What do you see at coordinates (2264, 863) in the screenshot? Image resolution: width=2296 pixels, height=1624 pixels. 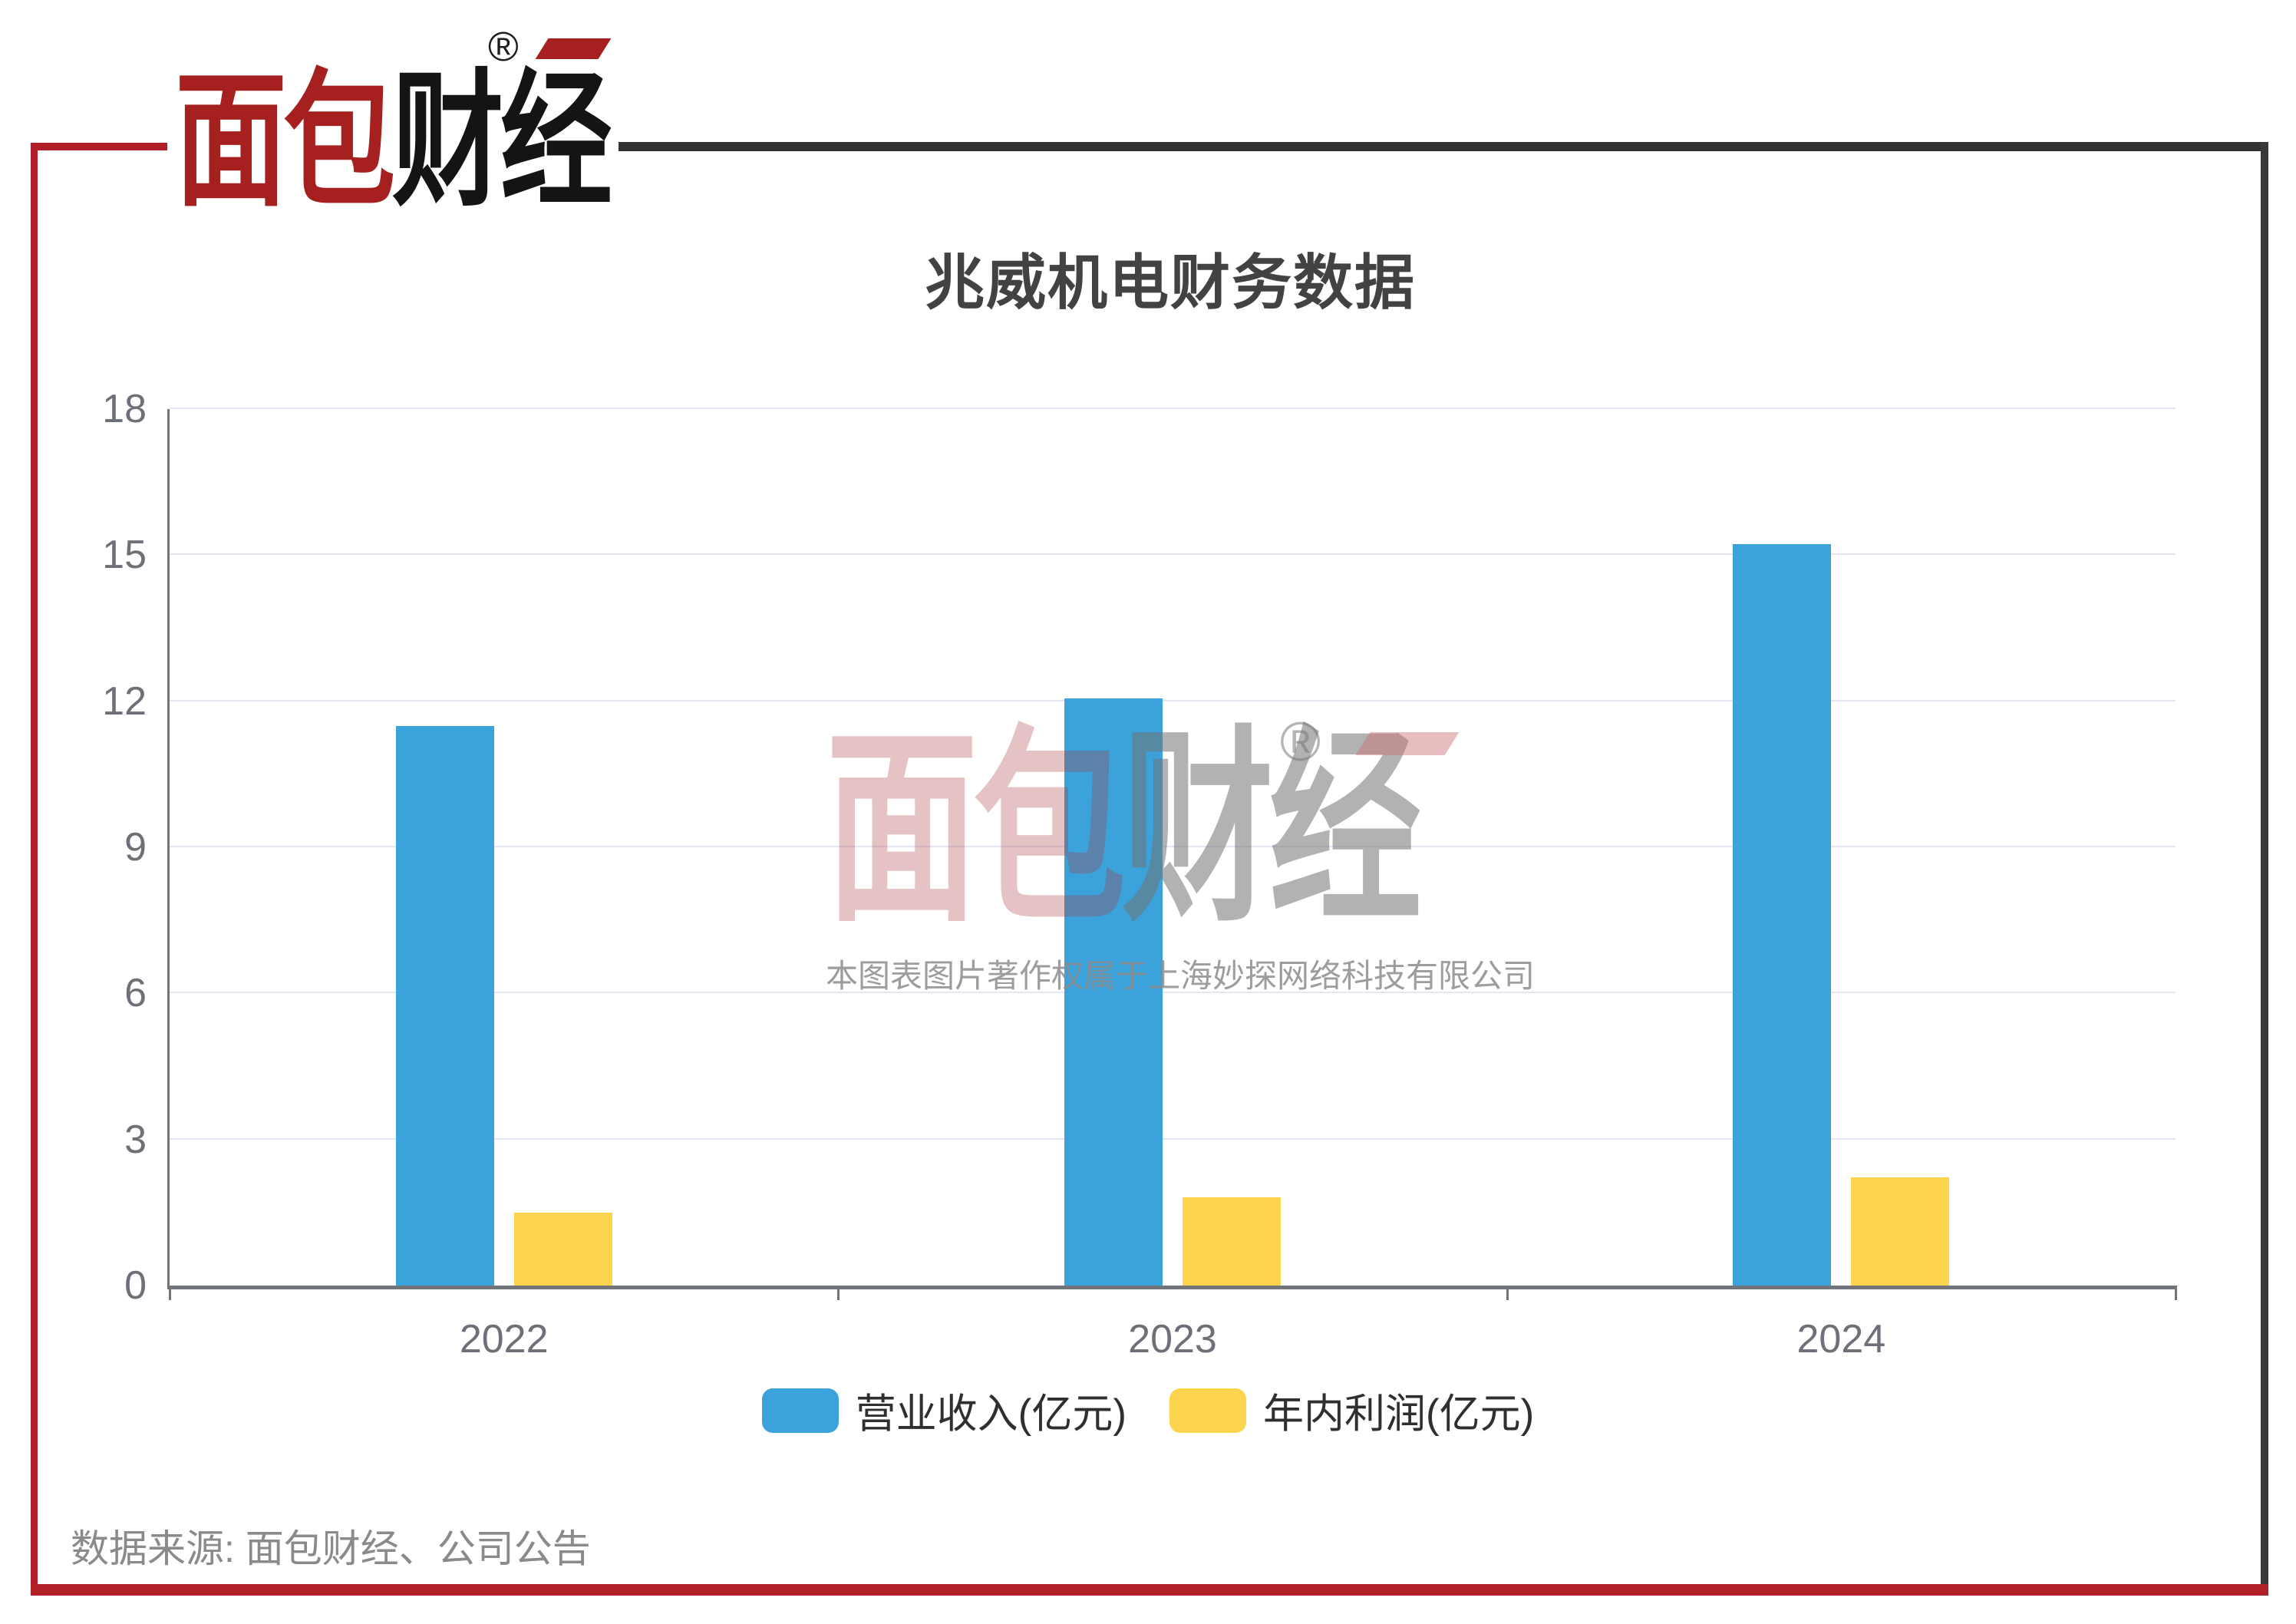 I see `frame-right-dark-border` at bounding box center [2264, 863].